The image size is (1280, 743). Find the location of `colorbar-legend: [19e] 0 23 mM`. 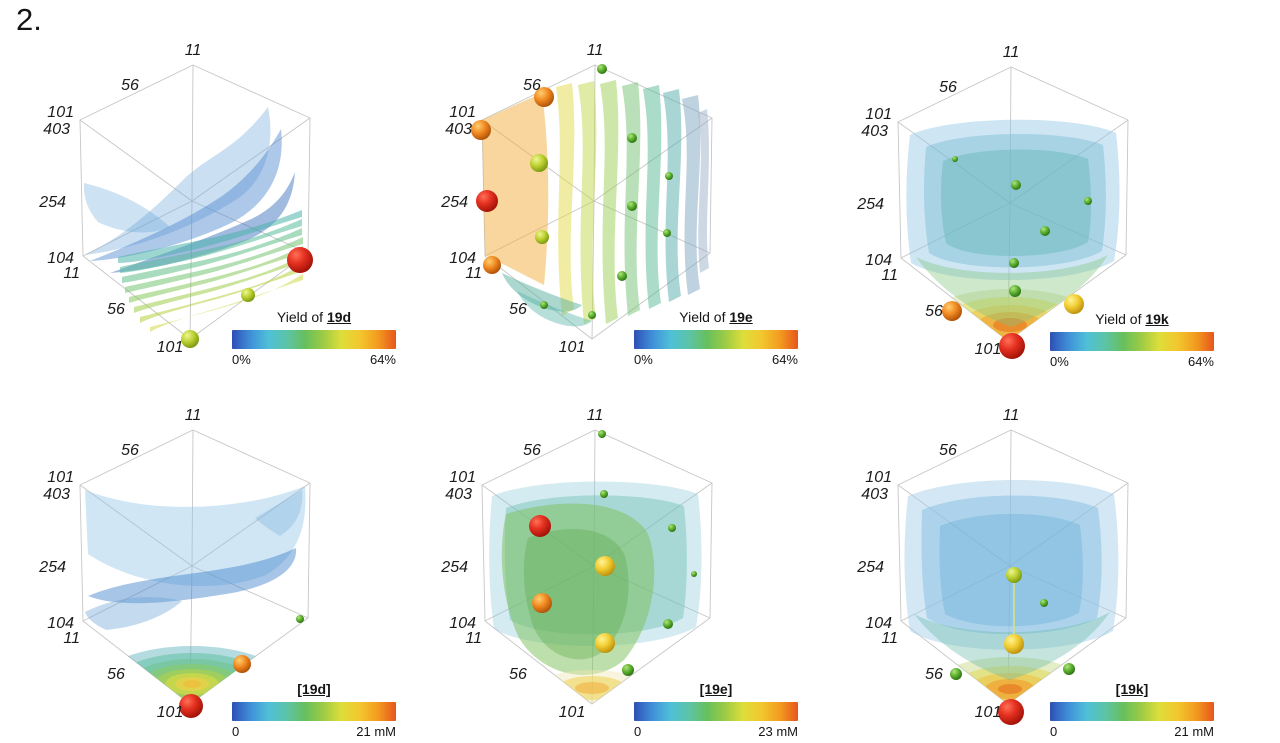

colorbar-legend: [19e] 0 23 mM is located at coordinates (716, 710).